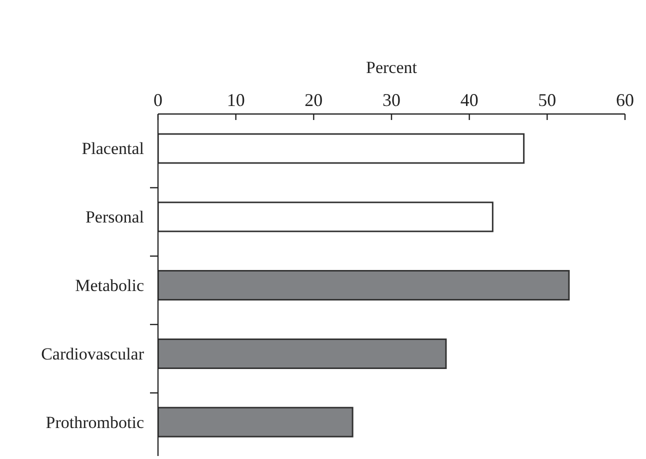 The width and height of the screenshot is (646, 459). Describe the element at coordinates (625, 100) in the screenshot. I see `x-tick-label: 60` at that location.